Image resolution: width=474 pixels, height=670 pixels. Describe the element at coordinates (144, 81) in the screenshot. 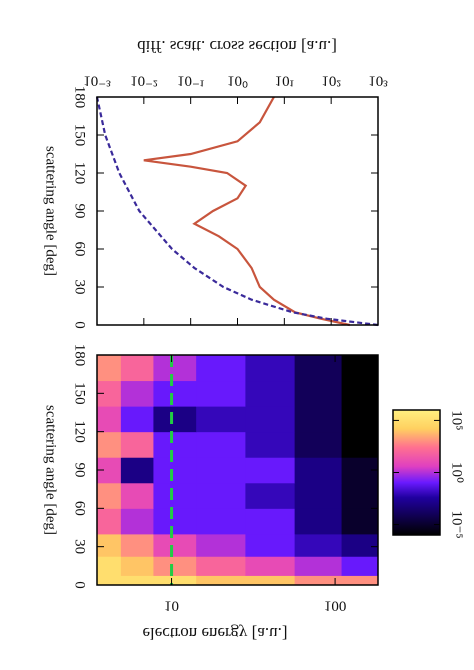

I see `x-tick-label: 10⁻²` at that location.